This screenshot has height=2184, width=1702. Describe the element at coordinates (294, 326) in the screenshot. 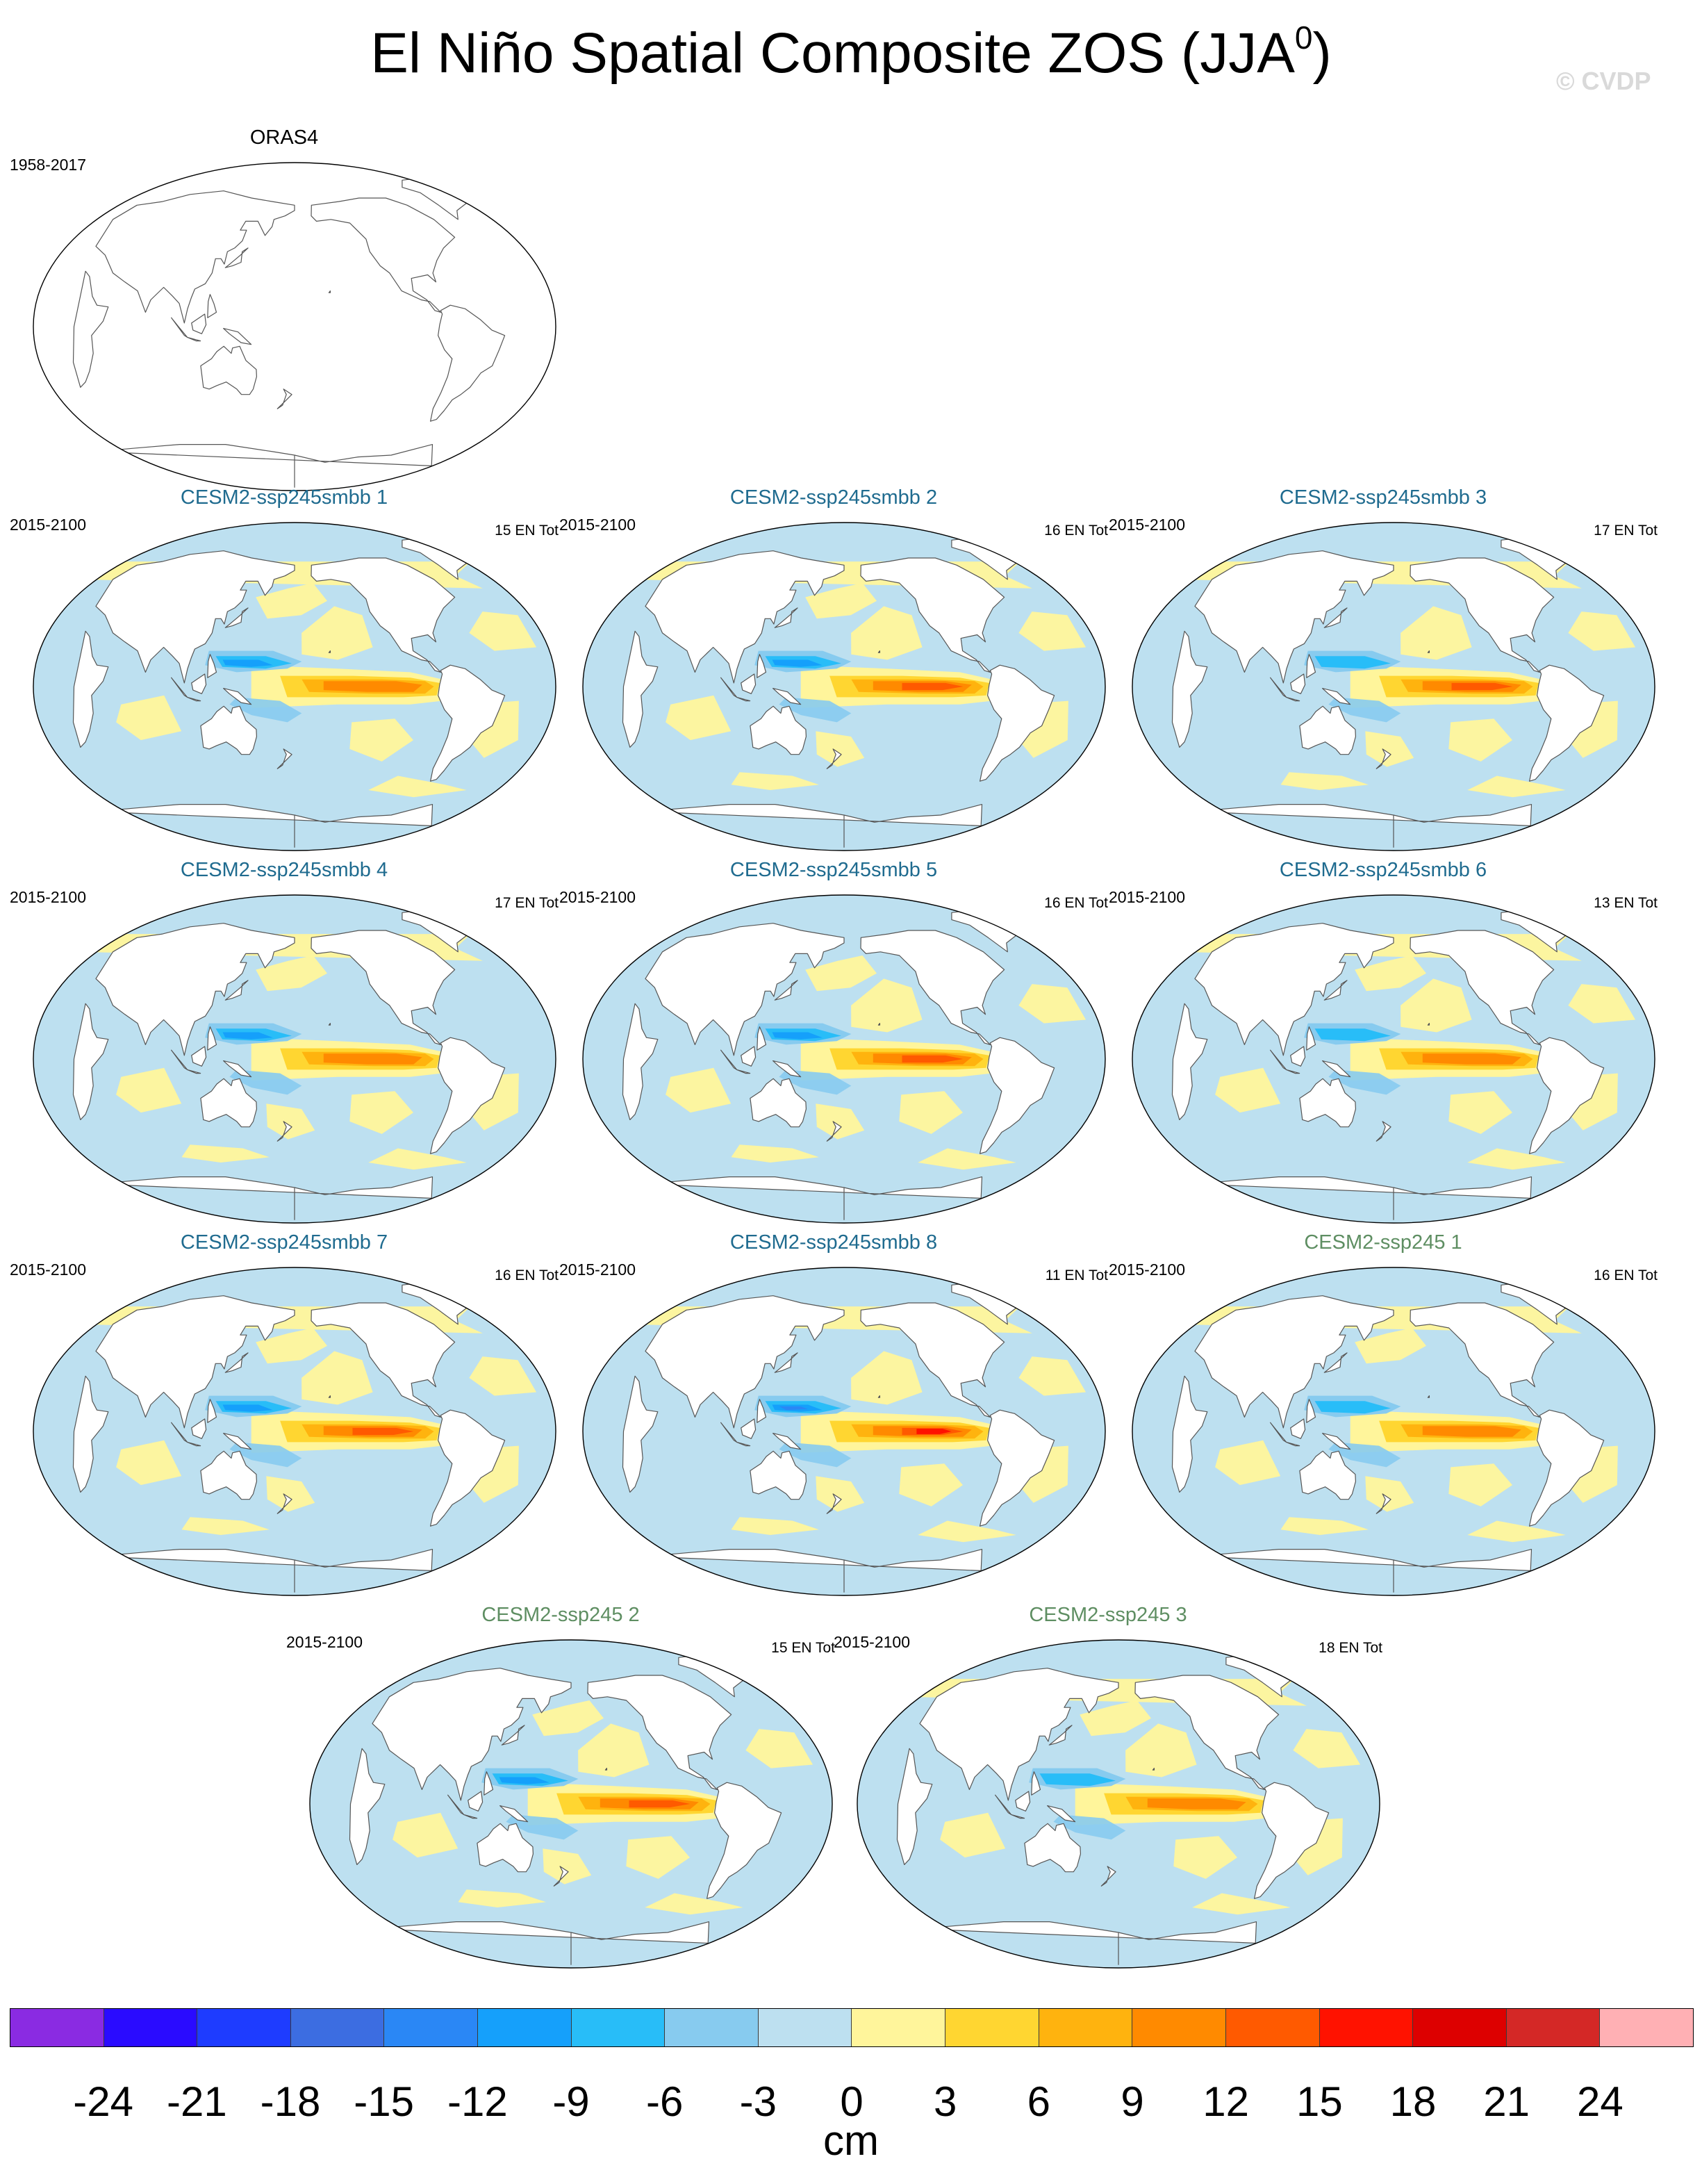

I see `observation-map` at that location.